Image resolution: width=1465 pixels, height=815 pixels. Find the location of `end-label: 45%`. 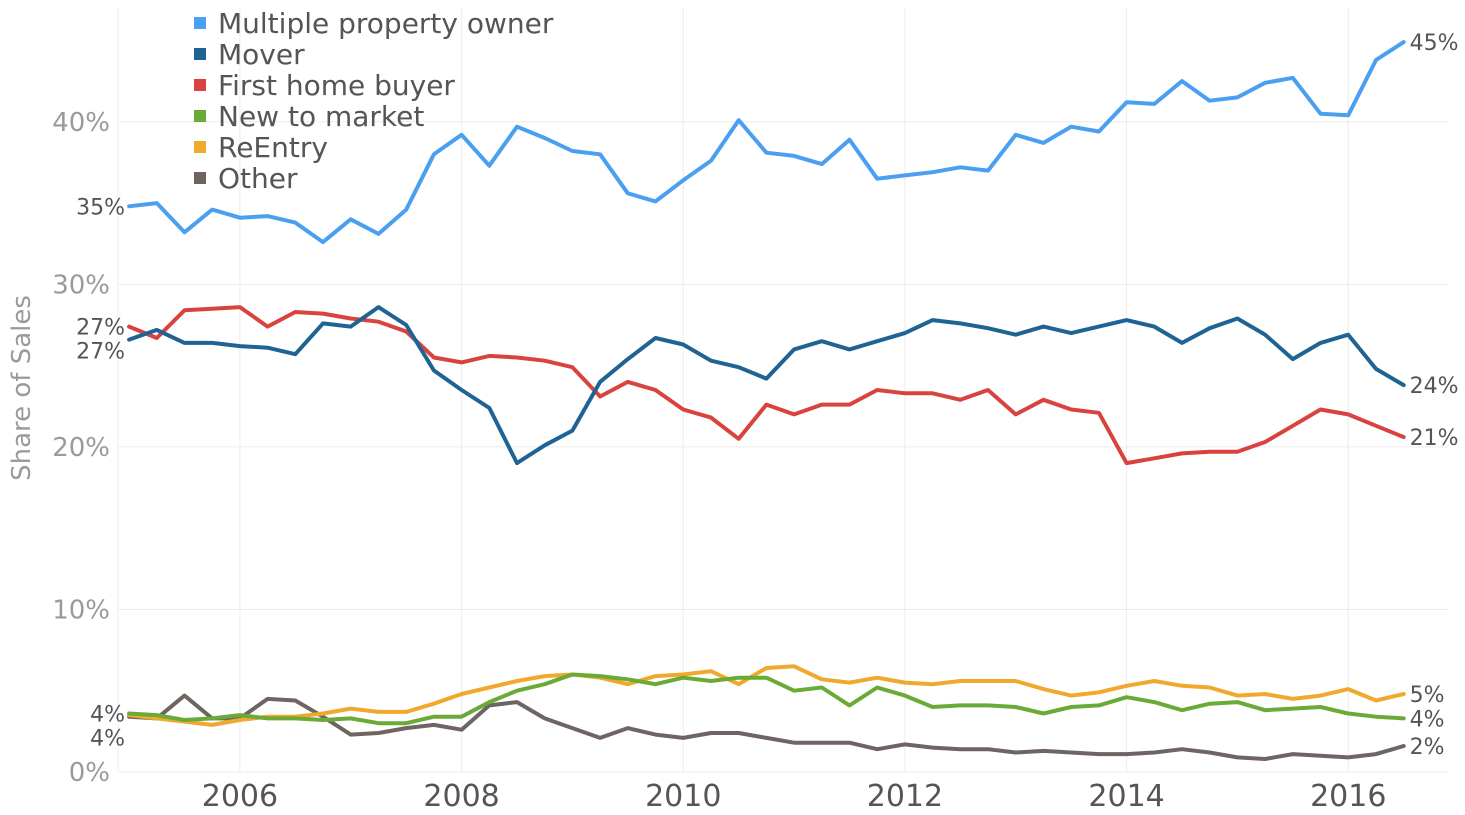

end-label: 45% is located at coordinates (1434, 43).